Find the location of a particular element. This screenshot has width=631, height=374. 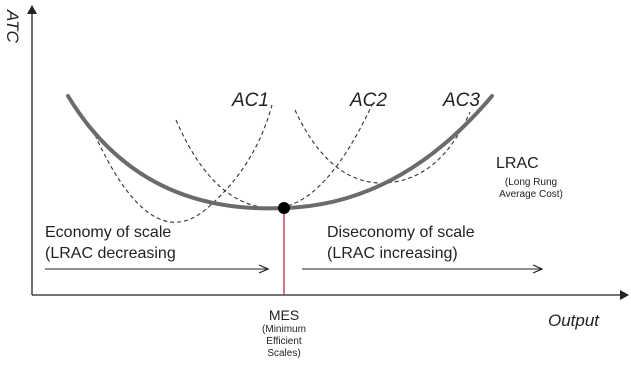

ac2-curve is located at coordinates (274, 156).